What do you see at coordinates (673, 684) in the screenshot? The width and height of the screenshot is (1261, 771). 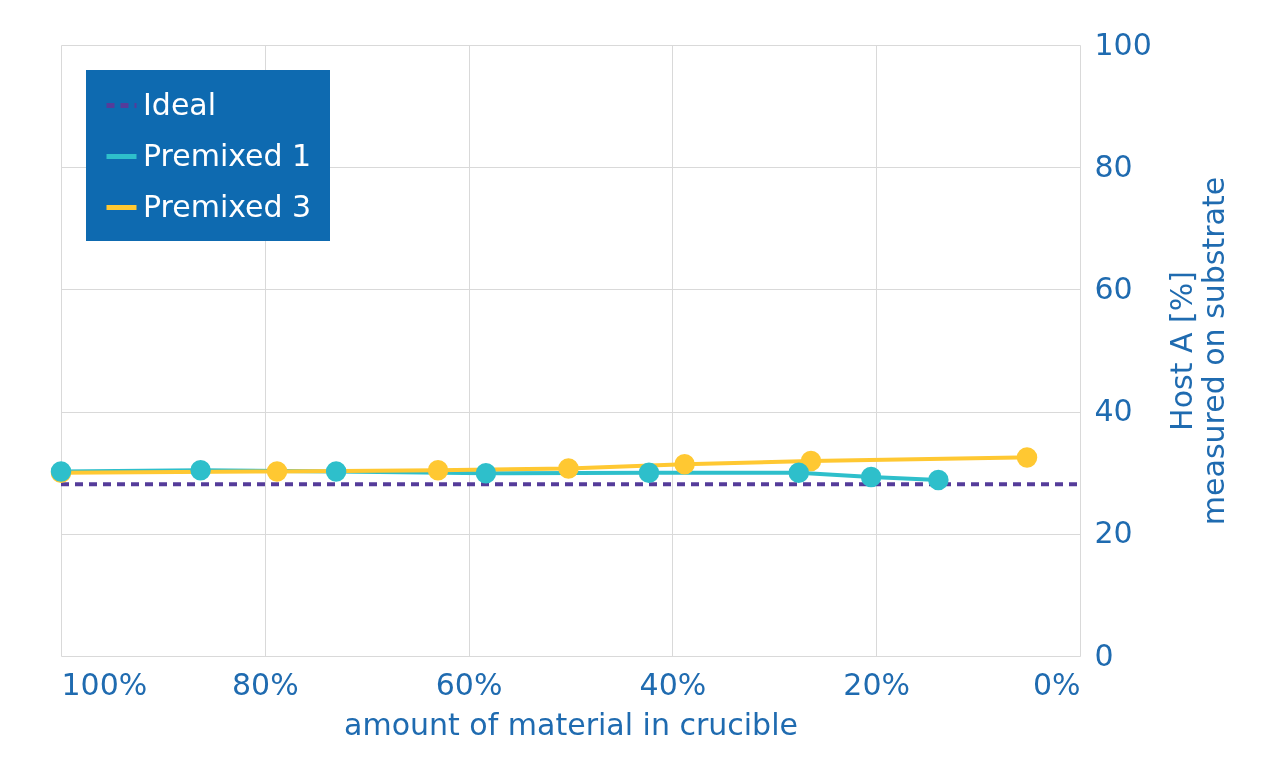 I see `x-tick-label: 40%` at bounding box center [673, 684].